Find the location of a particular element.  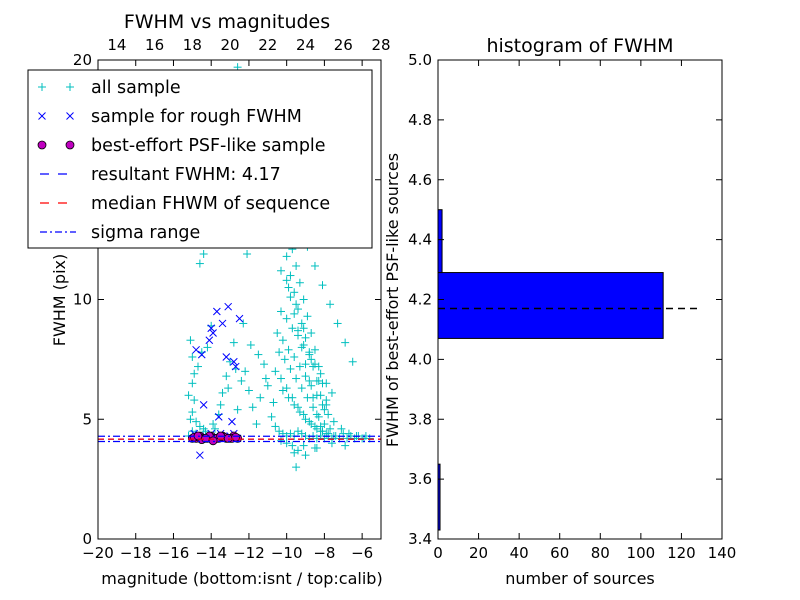

legend-entry: sample for rough FWHM is located at coordinates (170, 117).